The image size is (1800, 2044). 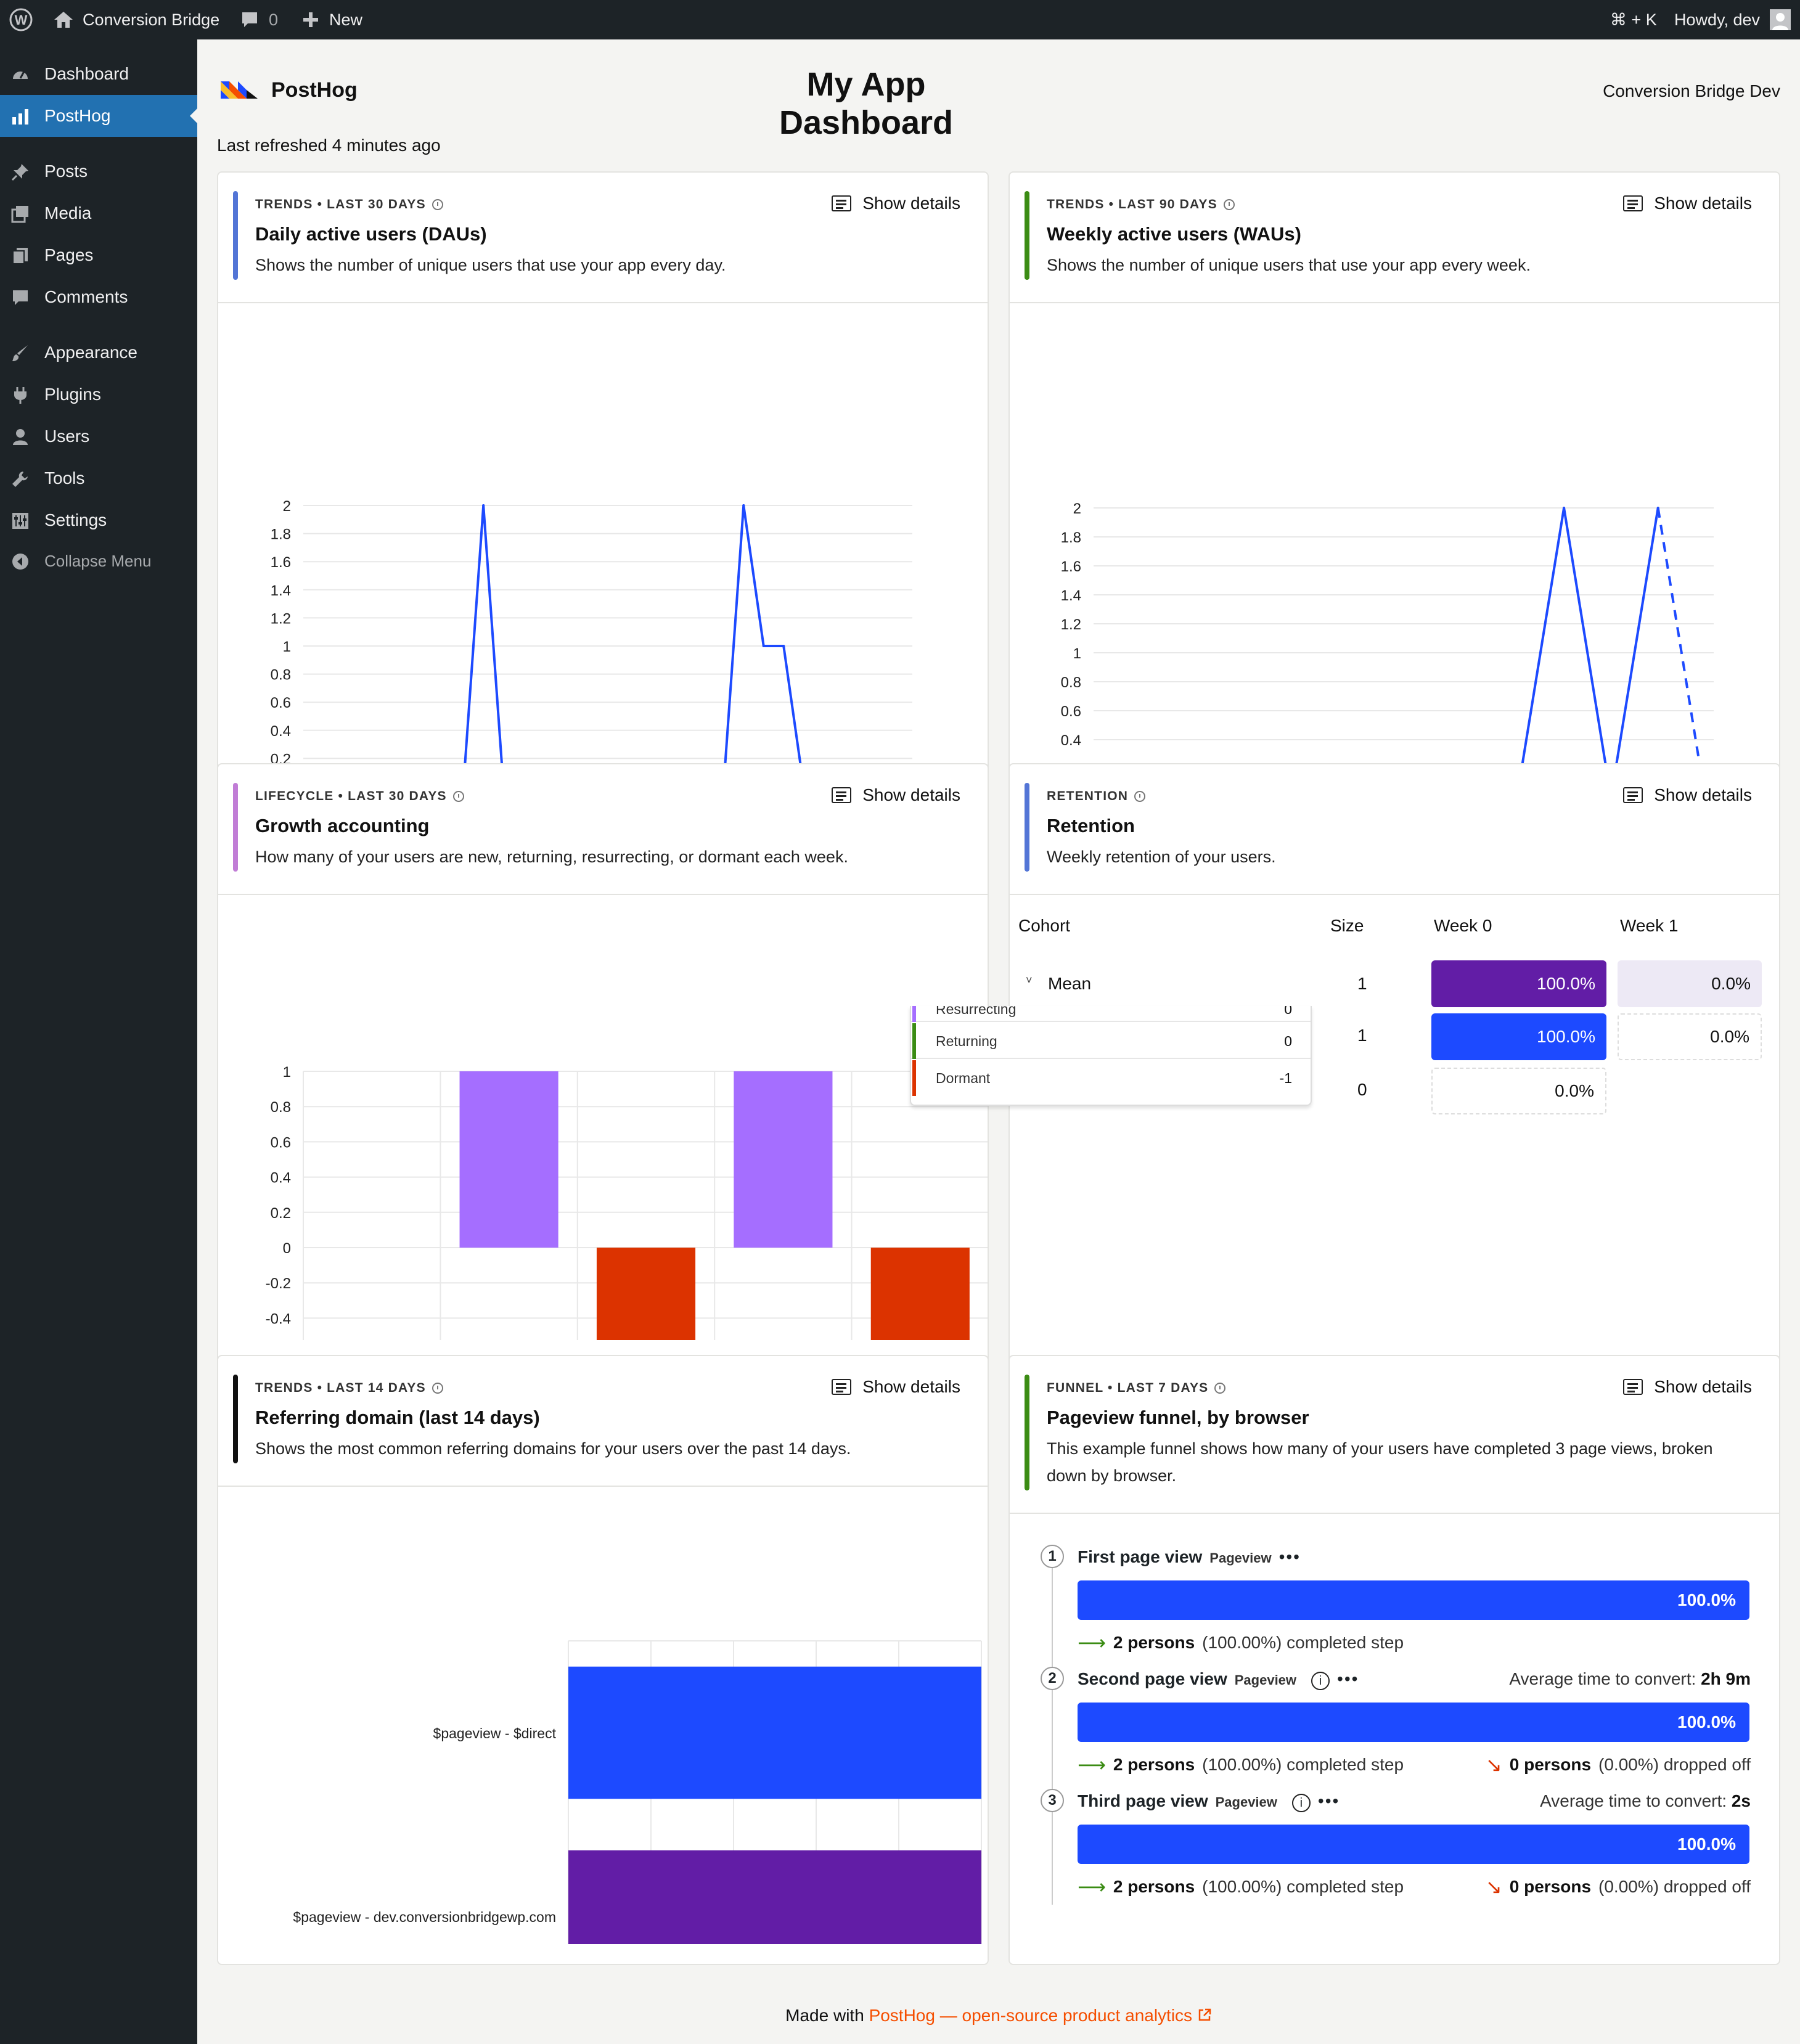 I want to click on collapse-menu-button: Collapse Menu, so click(x=98, y=561).